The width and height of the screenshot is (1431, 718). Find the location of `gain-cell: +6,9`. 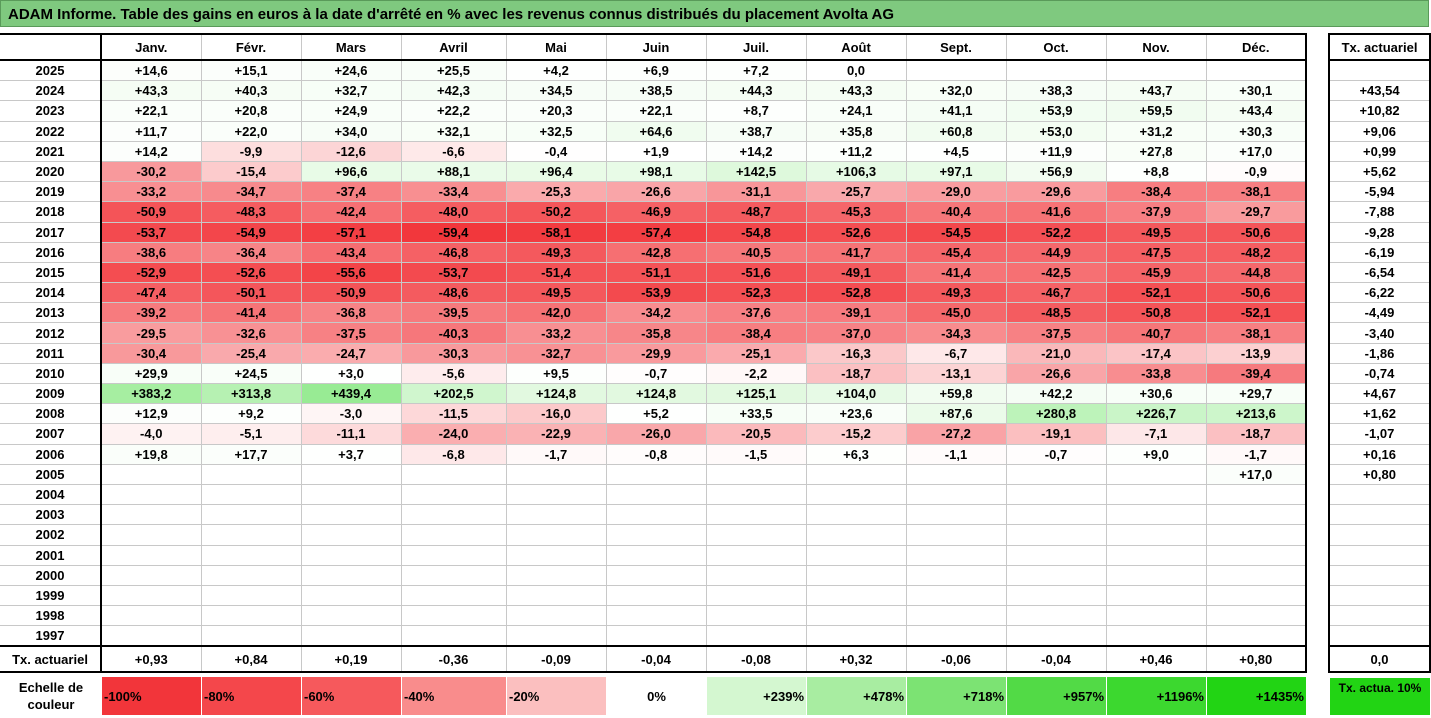

gain-cell: +6,9 is located at coordinates (656, 70).